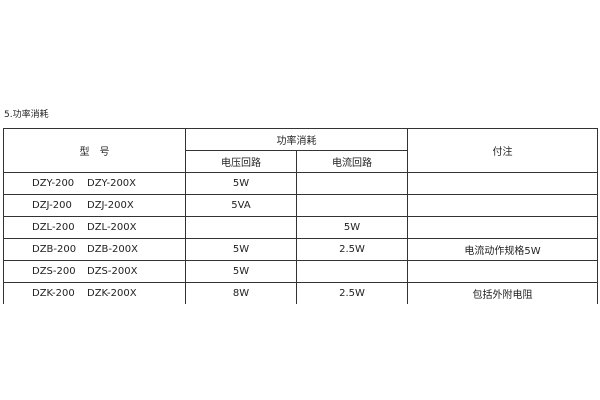 The height and width of the screenshot is (400, 600). What do you see at coordinates (112, 227) in the screenshot?
I see `model-b: DZL-200X` at bounding box center [112, 227].